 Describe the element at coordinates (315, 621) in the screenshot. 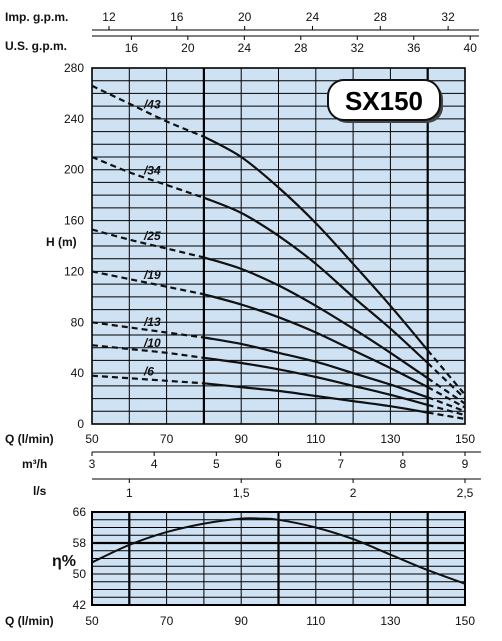

I see `eff-x-tick-label: 110` at that location.